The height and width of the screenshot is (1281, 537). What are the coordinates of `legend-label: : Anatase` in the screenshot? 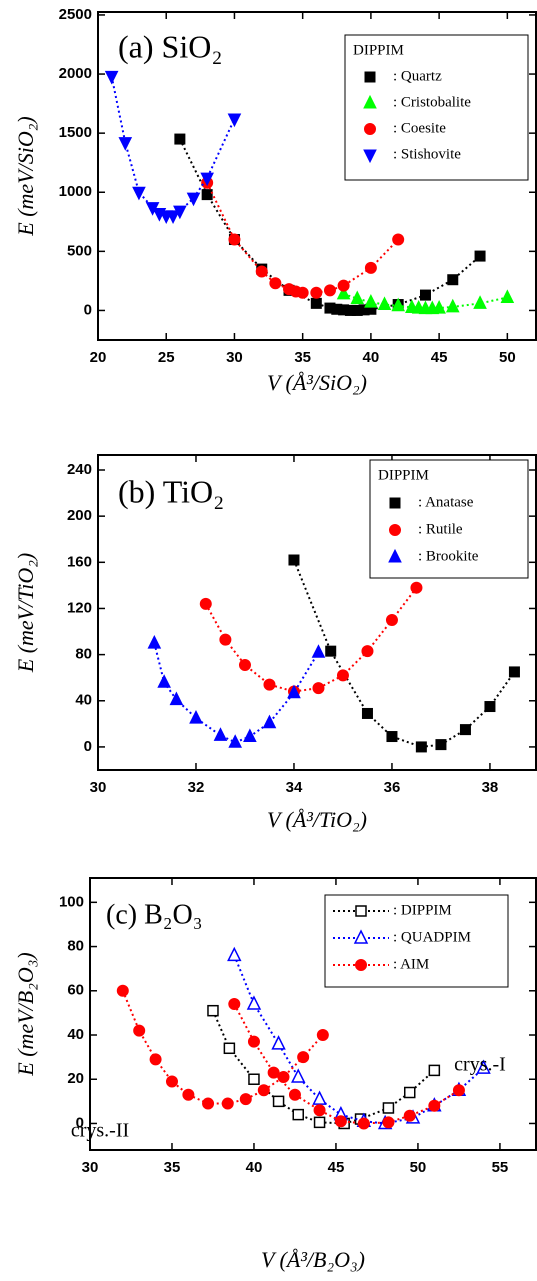 It's located at (446, 502).